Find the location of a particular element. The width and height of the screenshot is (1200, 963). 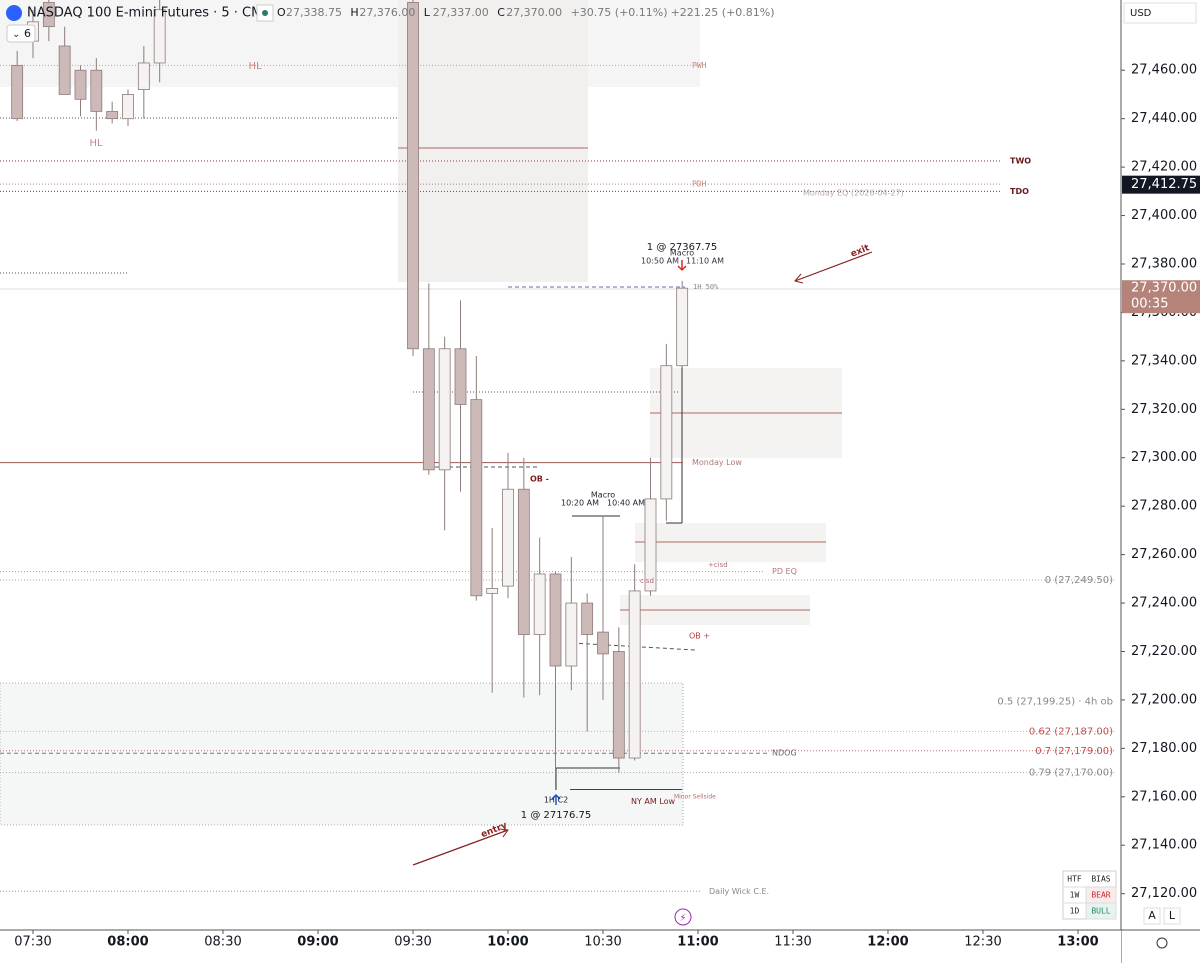

y-tick-label: 27,340.00 is located at coordinates (1164, 360).